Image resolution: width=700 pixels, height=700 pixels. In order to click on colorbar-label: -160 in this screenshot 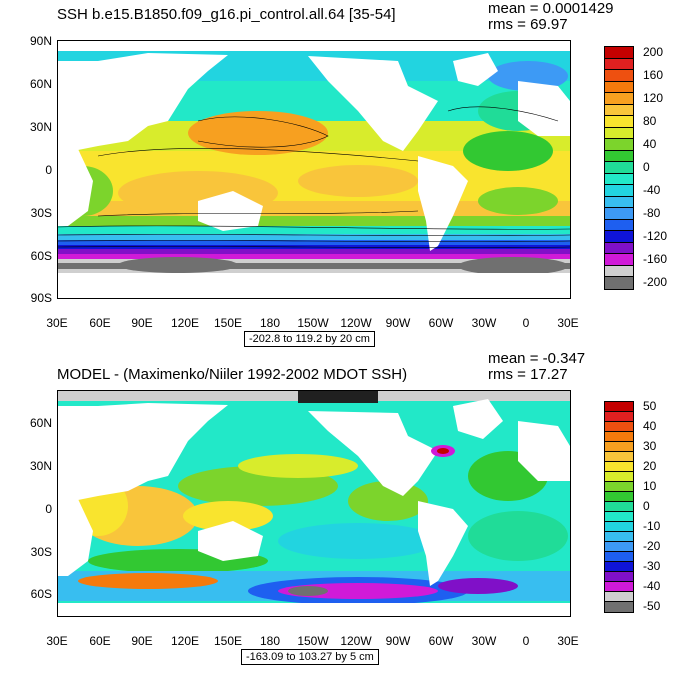, I will do `click(655, 259)`.